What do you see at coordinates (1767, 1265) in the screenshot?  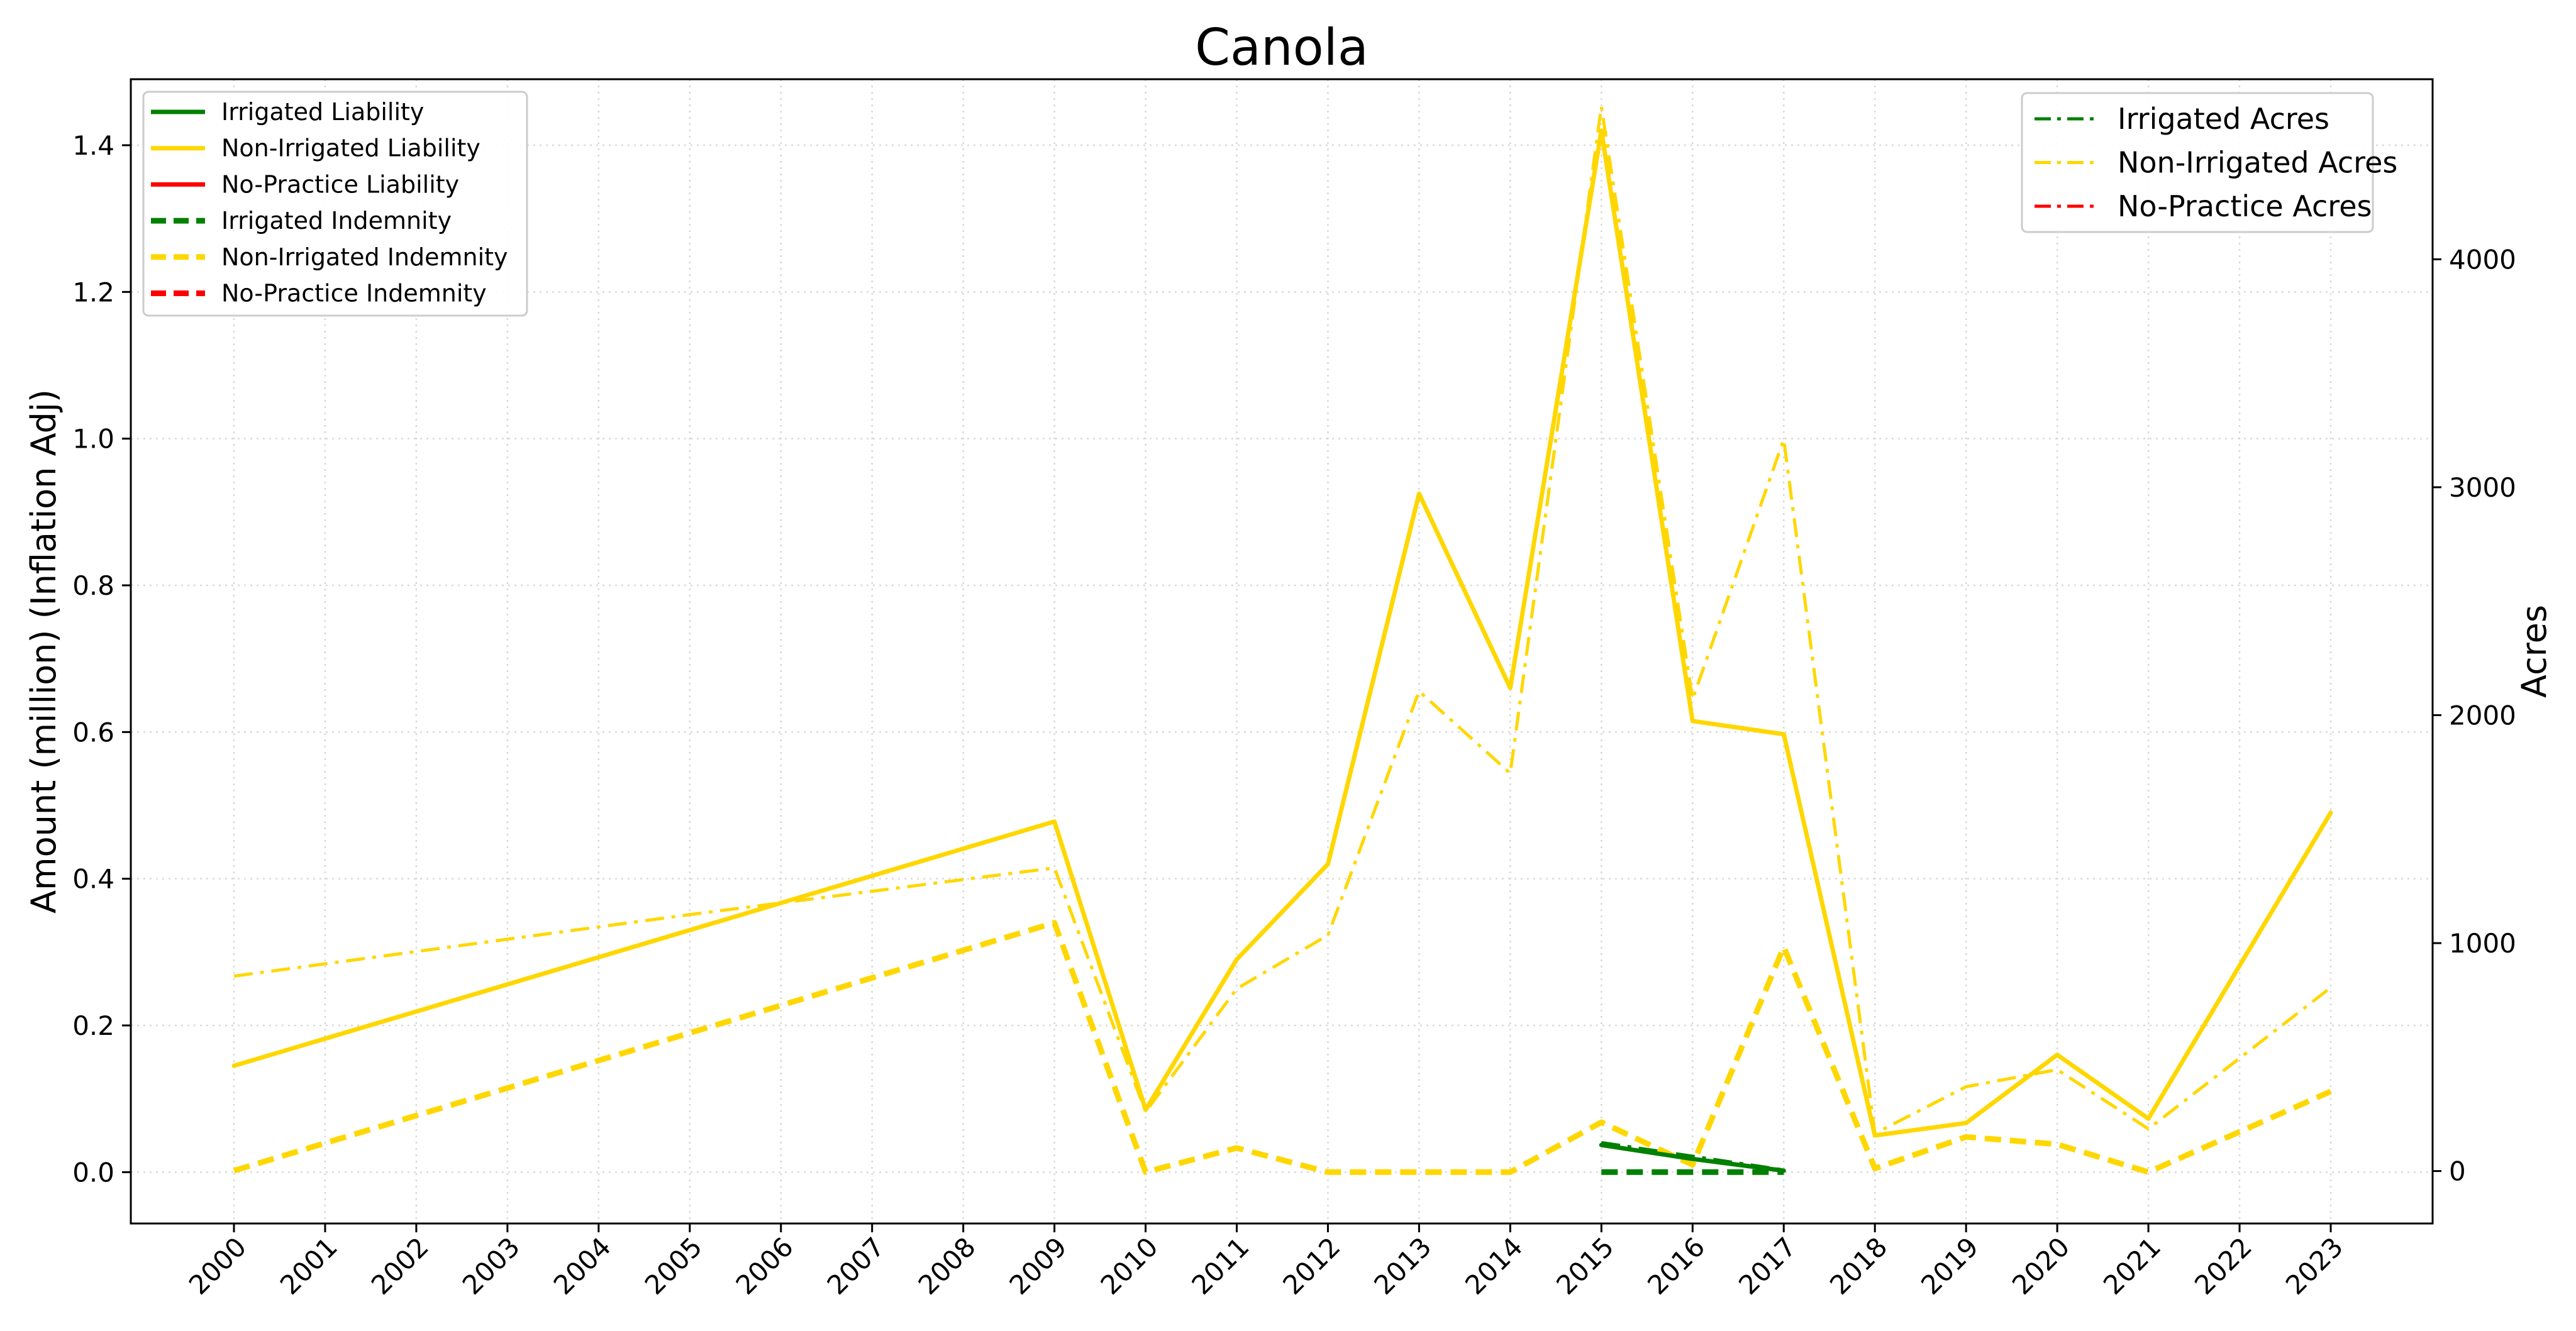 I see `x-tick-label: 2017` at bounding box center [1767, 1265].